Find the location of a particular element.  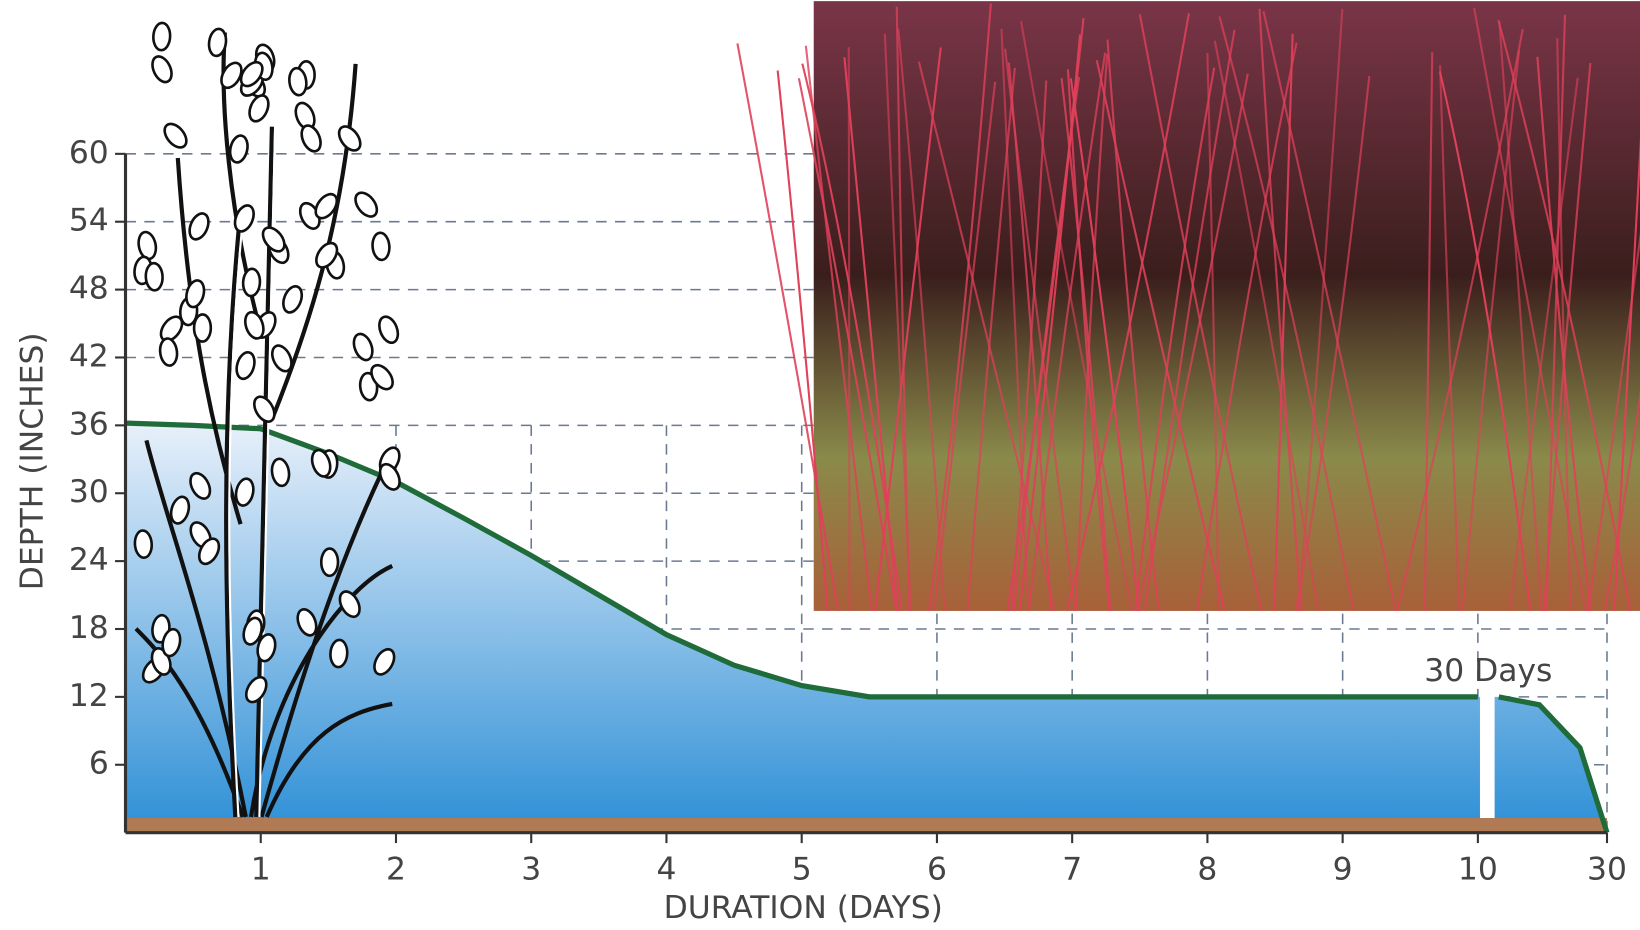

x-tick-label: 1 is located at coordinates (261, 869).